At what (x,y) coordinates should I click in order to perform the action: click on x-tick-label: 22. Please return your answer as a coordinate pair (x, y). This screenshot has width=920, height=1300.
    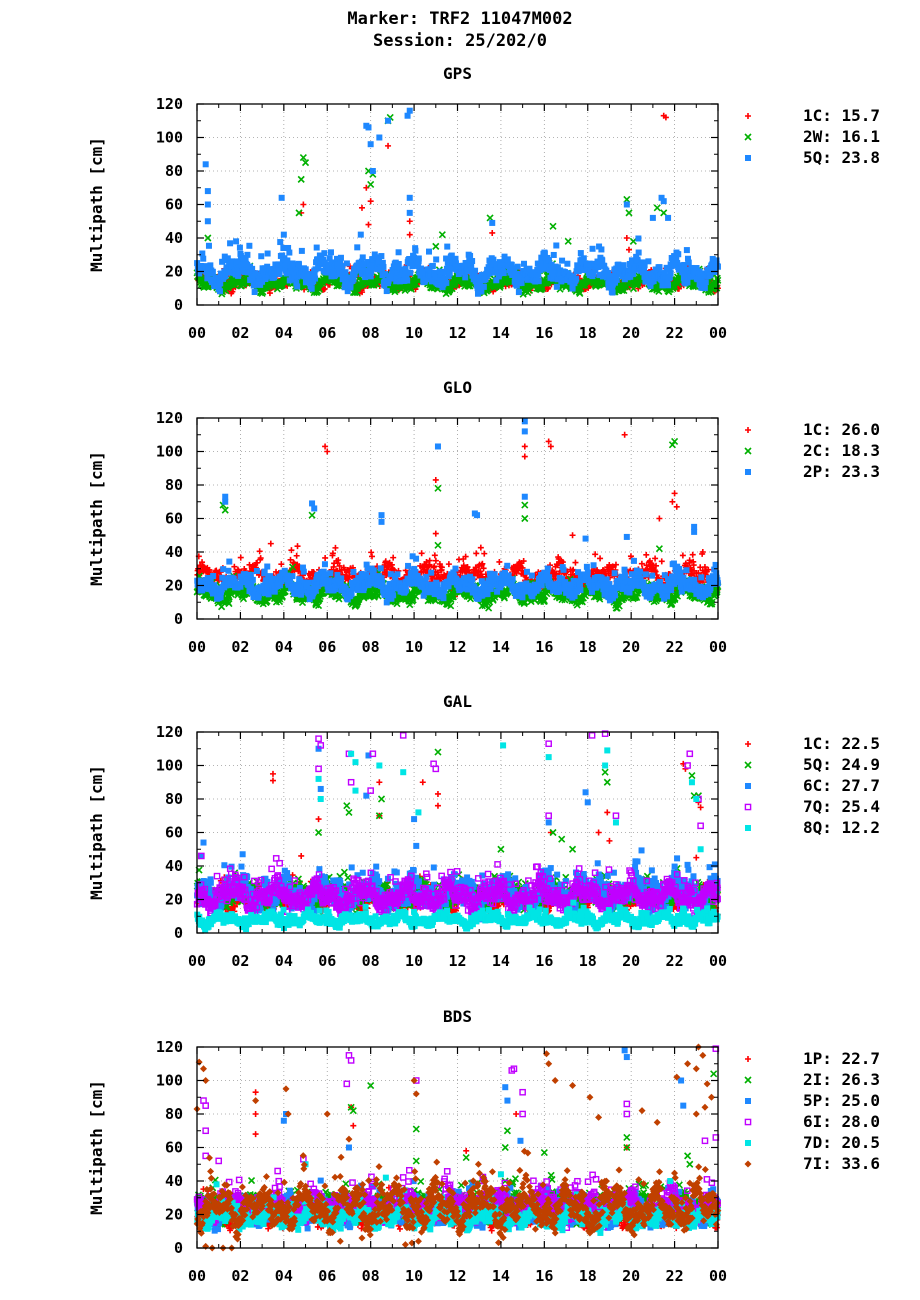
    Looking at the image, I should click on (675, 333).